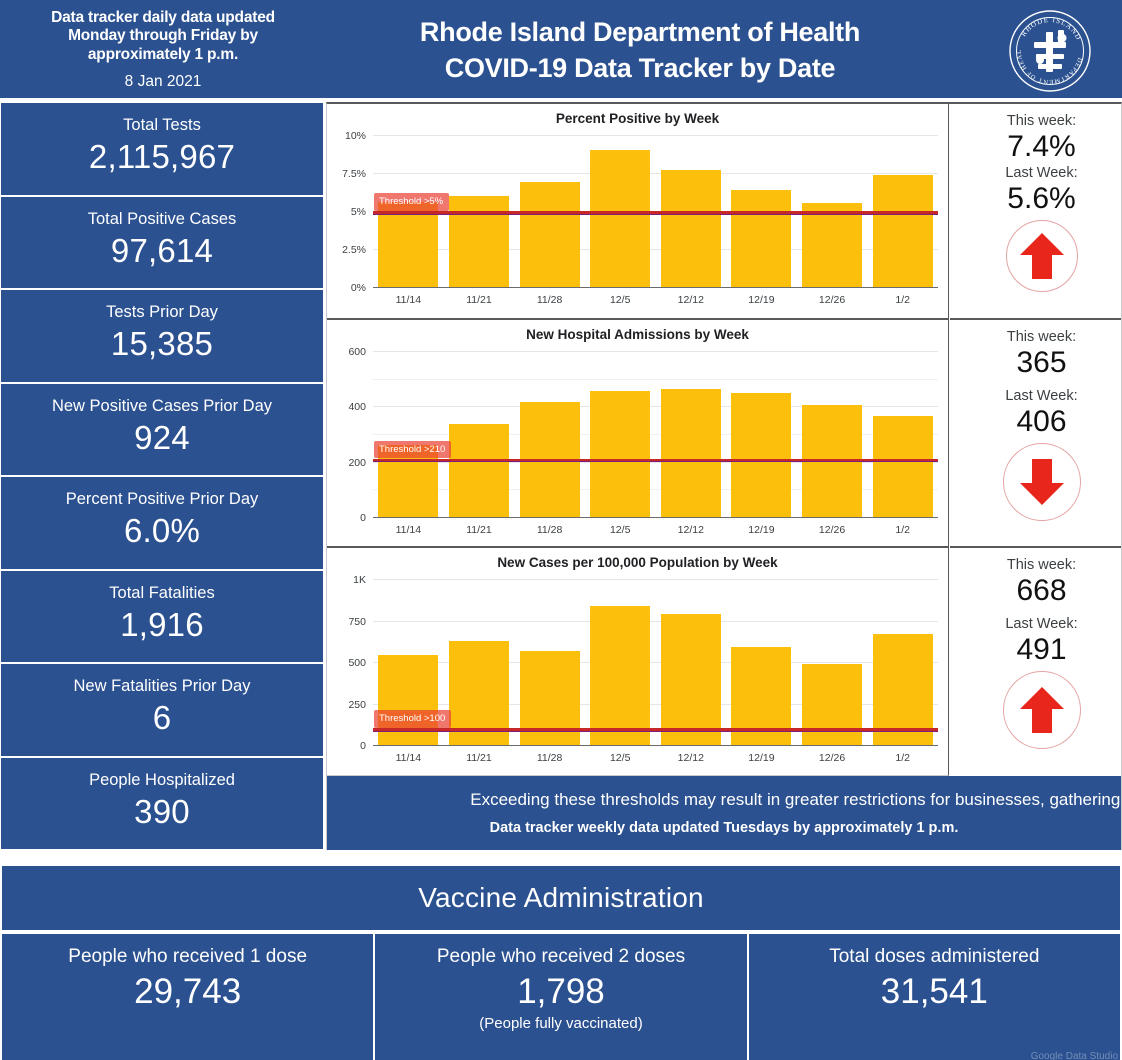 The height and width of the screenshot is (1060, 1122). Describe the element at coordinates (162, 125) in the screenshot. I see `stat-label: Total Tests` at that location.